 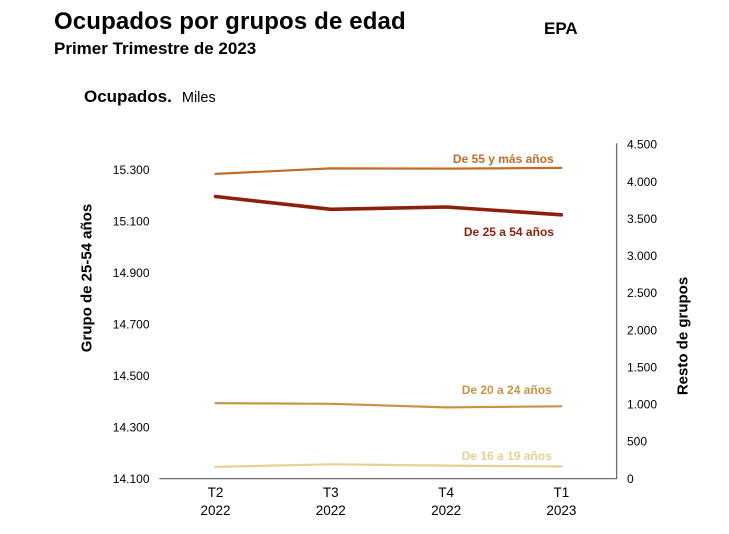 What do you see at coordinates (642, 145) in the screenshot?
I see `svg-text: 4.500` at bounding box center [642, 145].